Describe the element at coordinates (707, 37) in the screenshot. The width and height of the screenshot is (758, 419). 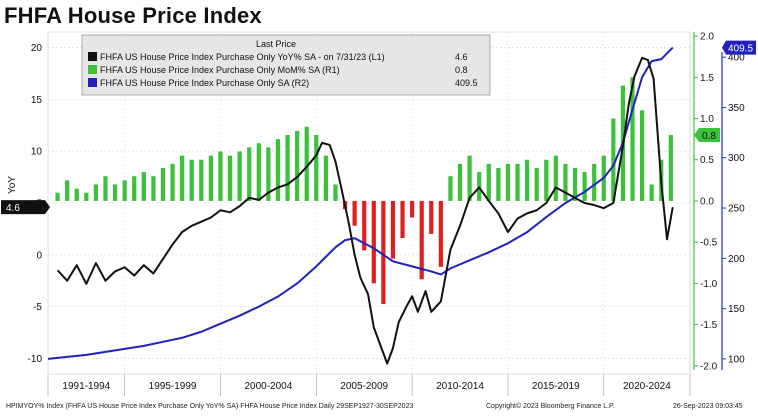
I see `r1-tick-label: 2.0` at that location.